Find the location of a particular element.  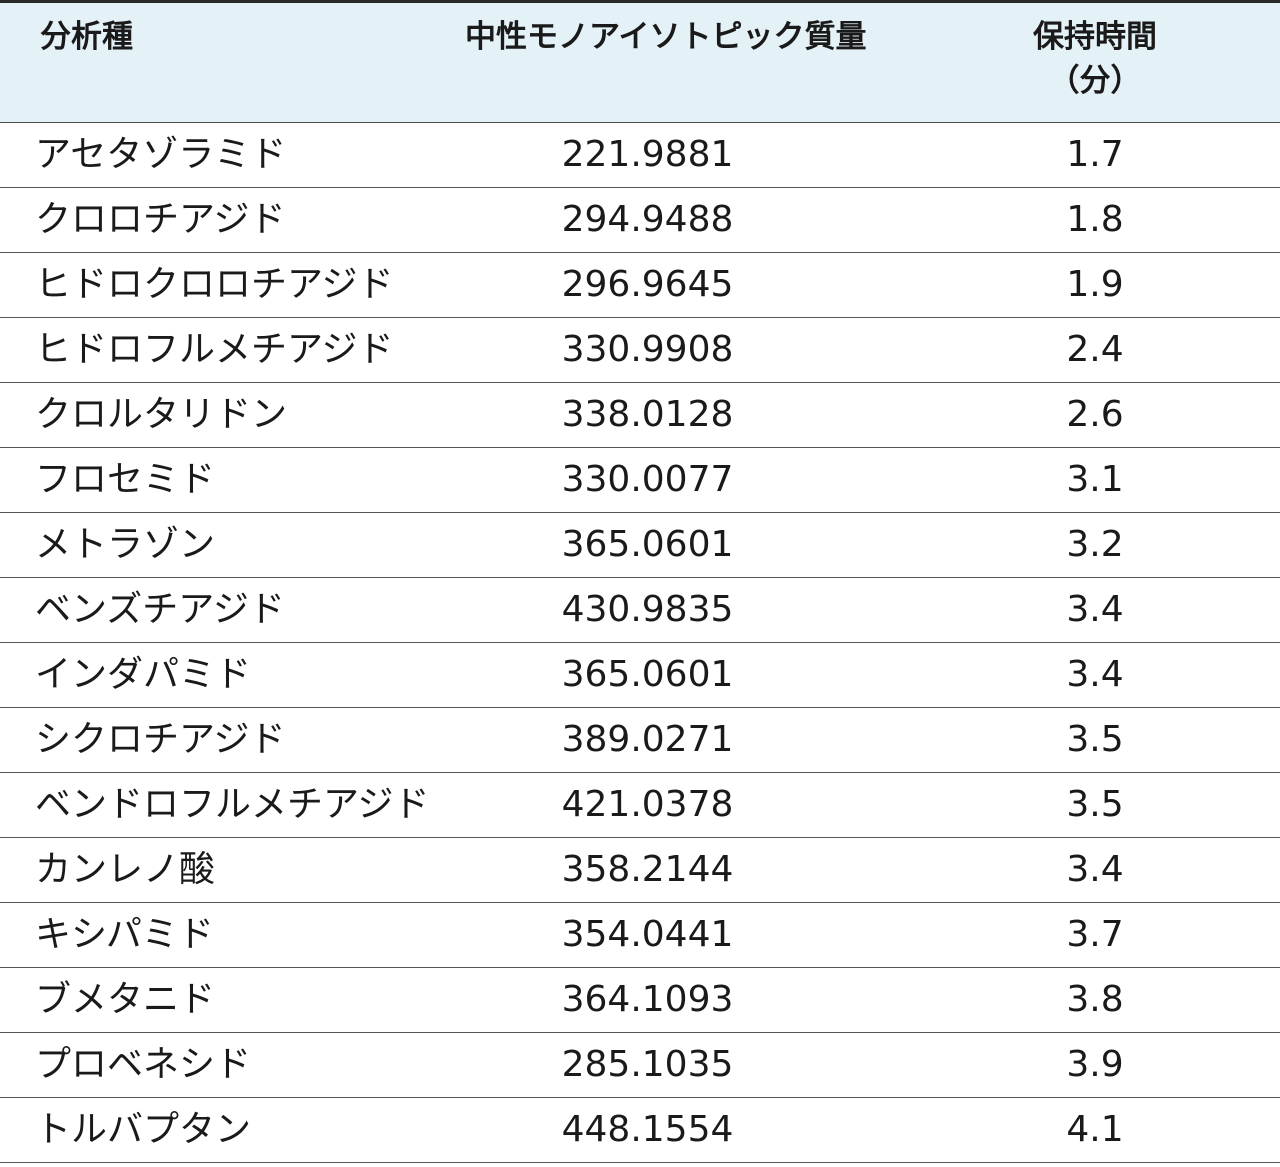

table-row: フロセミド 330.0077 3.1 is located at coordinates (640, 480).